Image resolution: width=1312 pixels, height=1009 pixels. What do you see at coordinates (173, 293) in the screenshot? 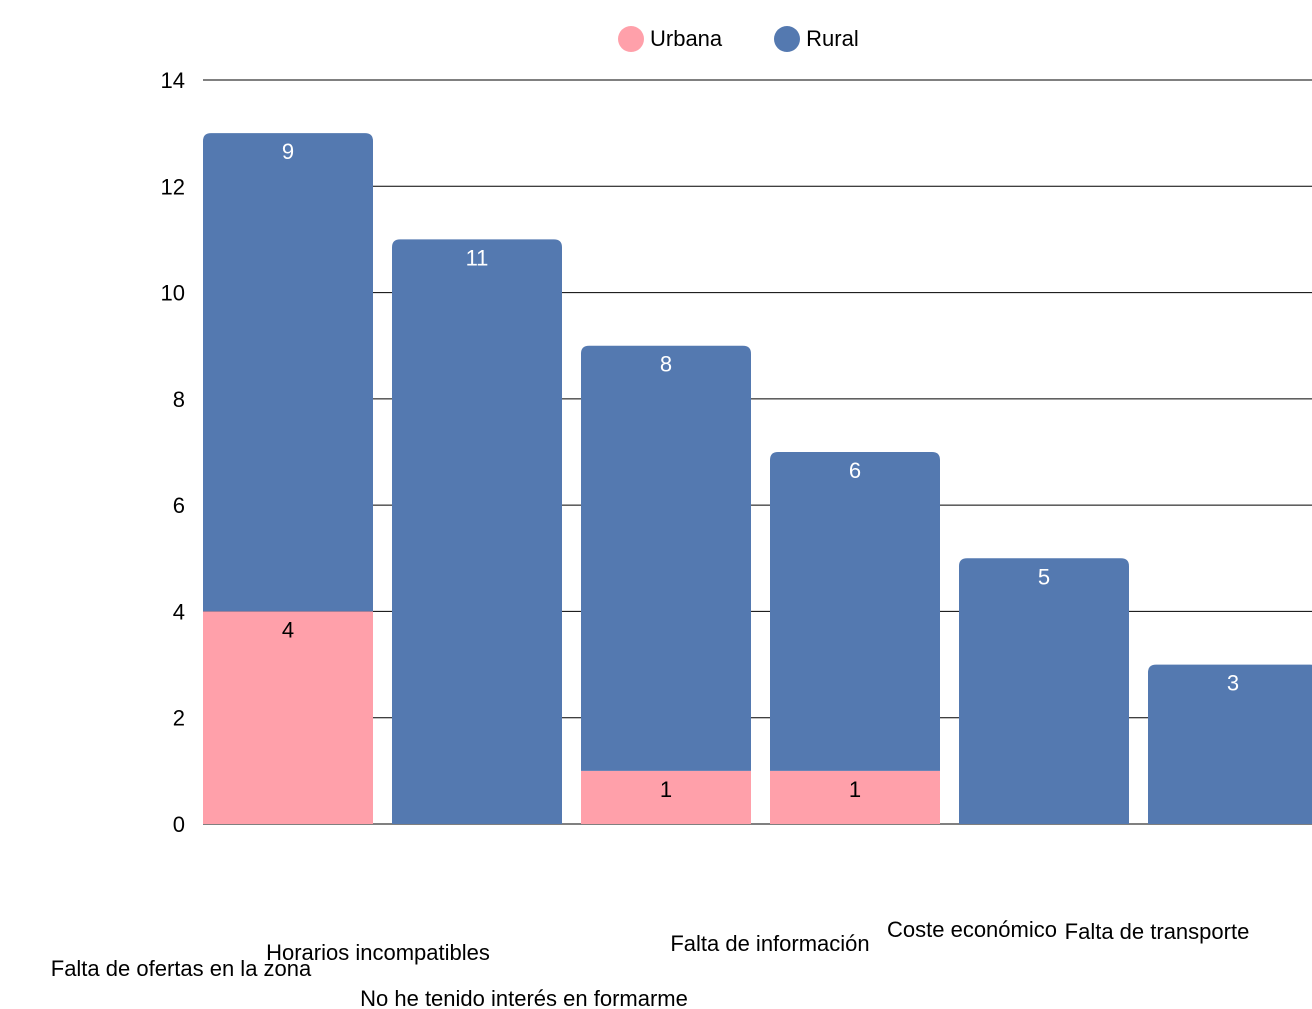
I see `y-tick-label: 10` at bounding box center [173, 293].